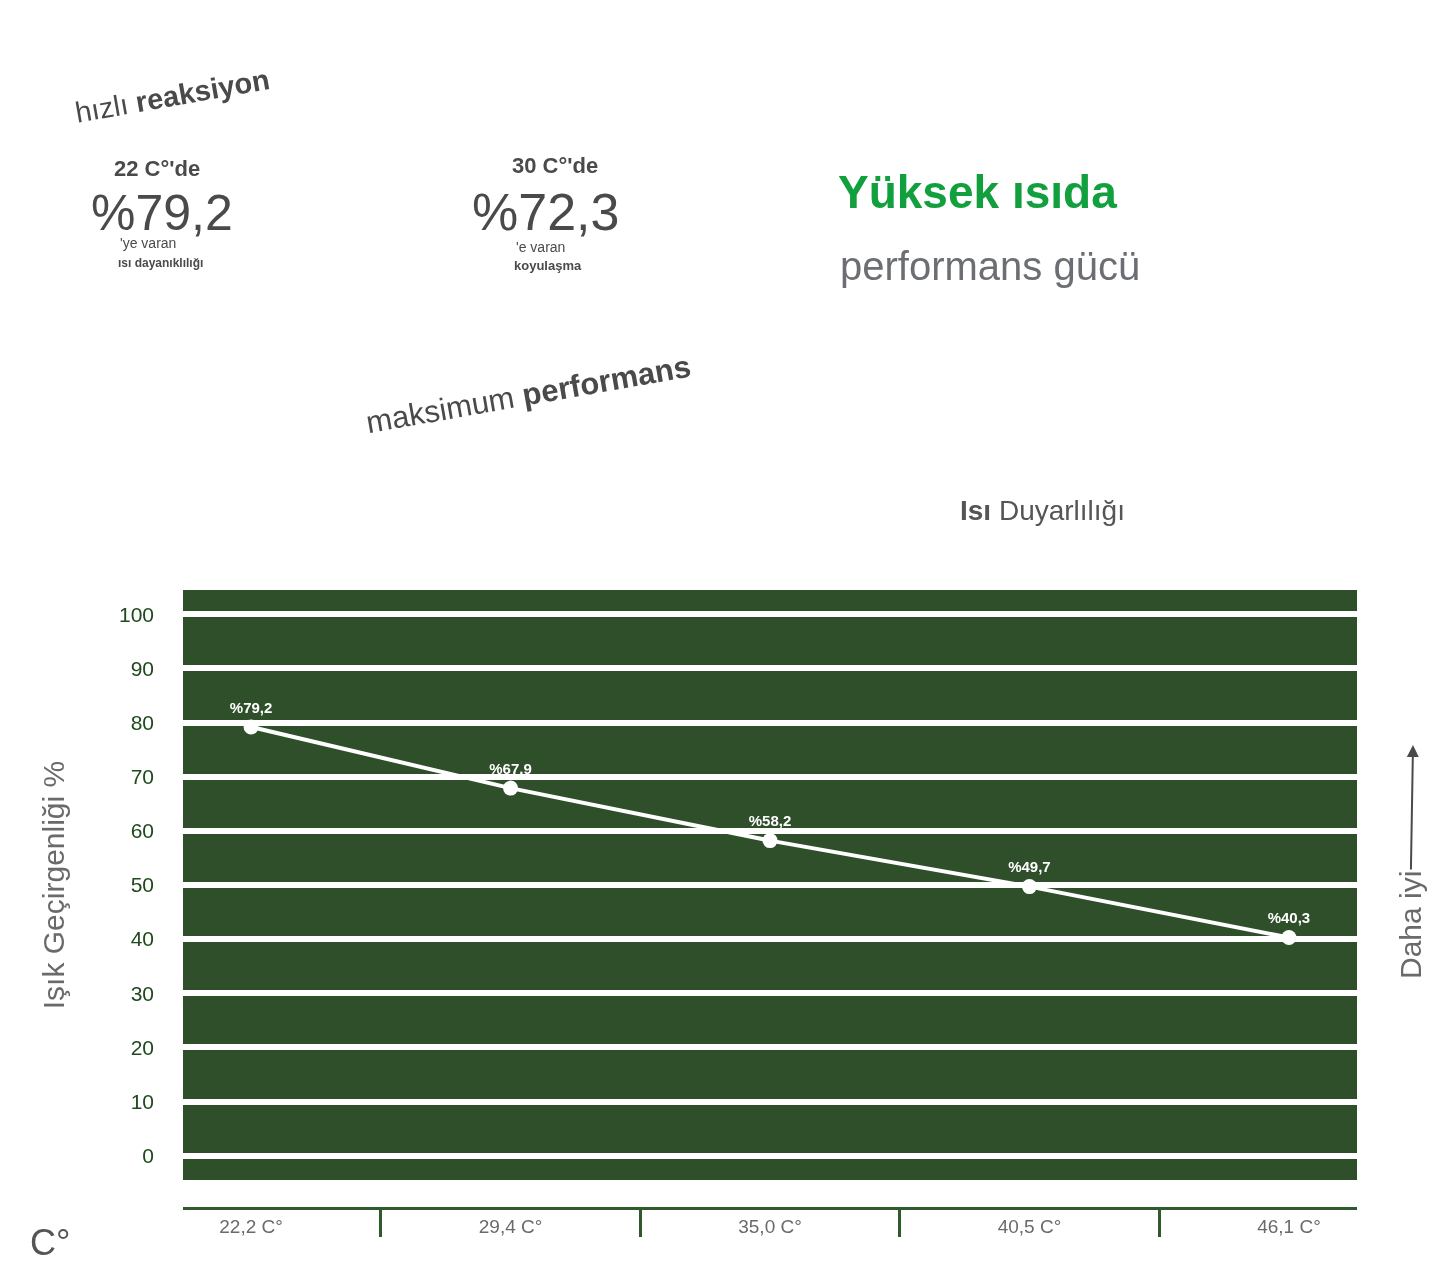  What do you see at coordinates (142, 1047) in the screenshot?
I see `y-tick-label: 20` at bounding box center [142, 1047].